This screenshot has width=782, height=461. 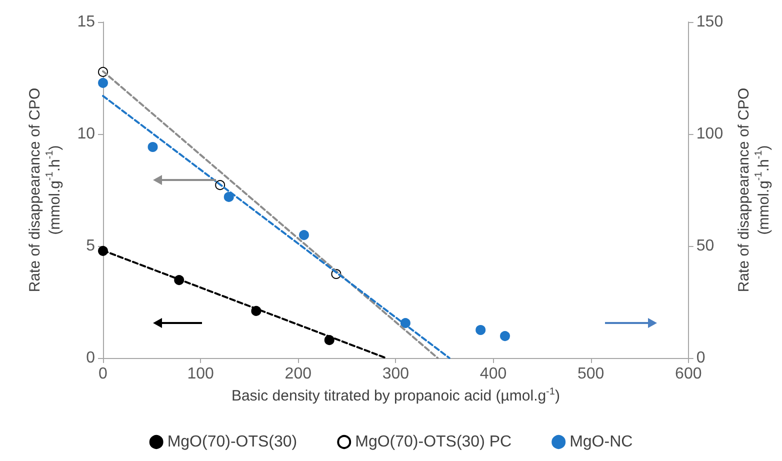 I want to click on x-tick-label: 300, so click(x=396, y=374).